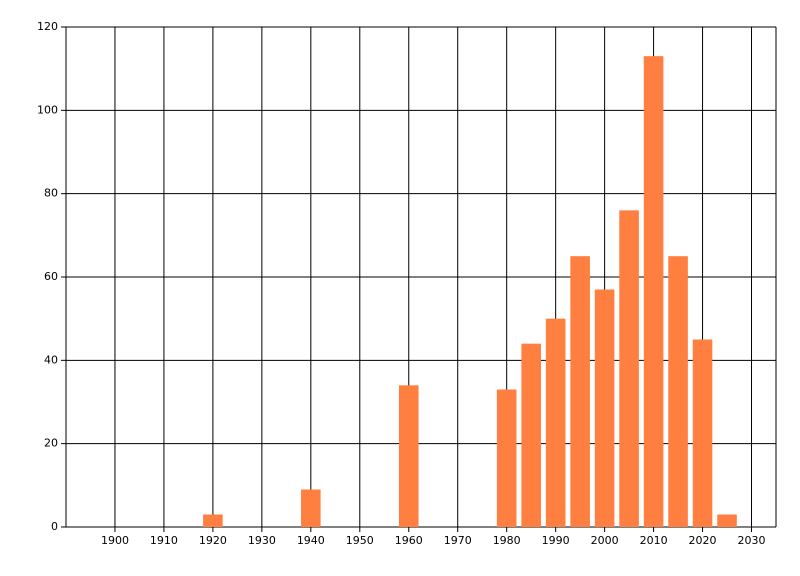  What do you see at coordinates (164, 540) in the screenshot?
I see `x-tick-label: 1910` at bounding box center [164, 540].